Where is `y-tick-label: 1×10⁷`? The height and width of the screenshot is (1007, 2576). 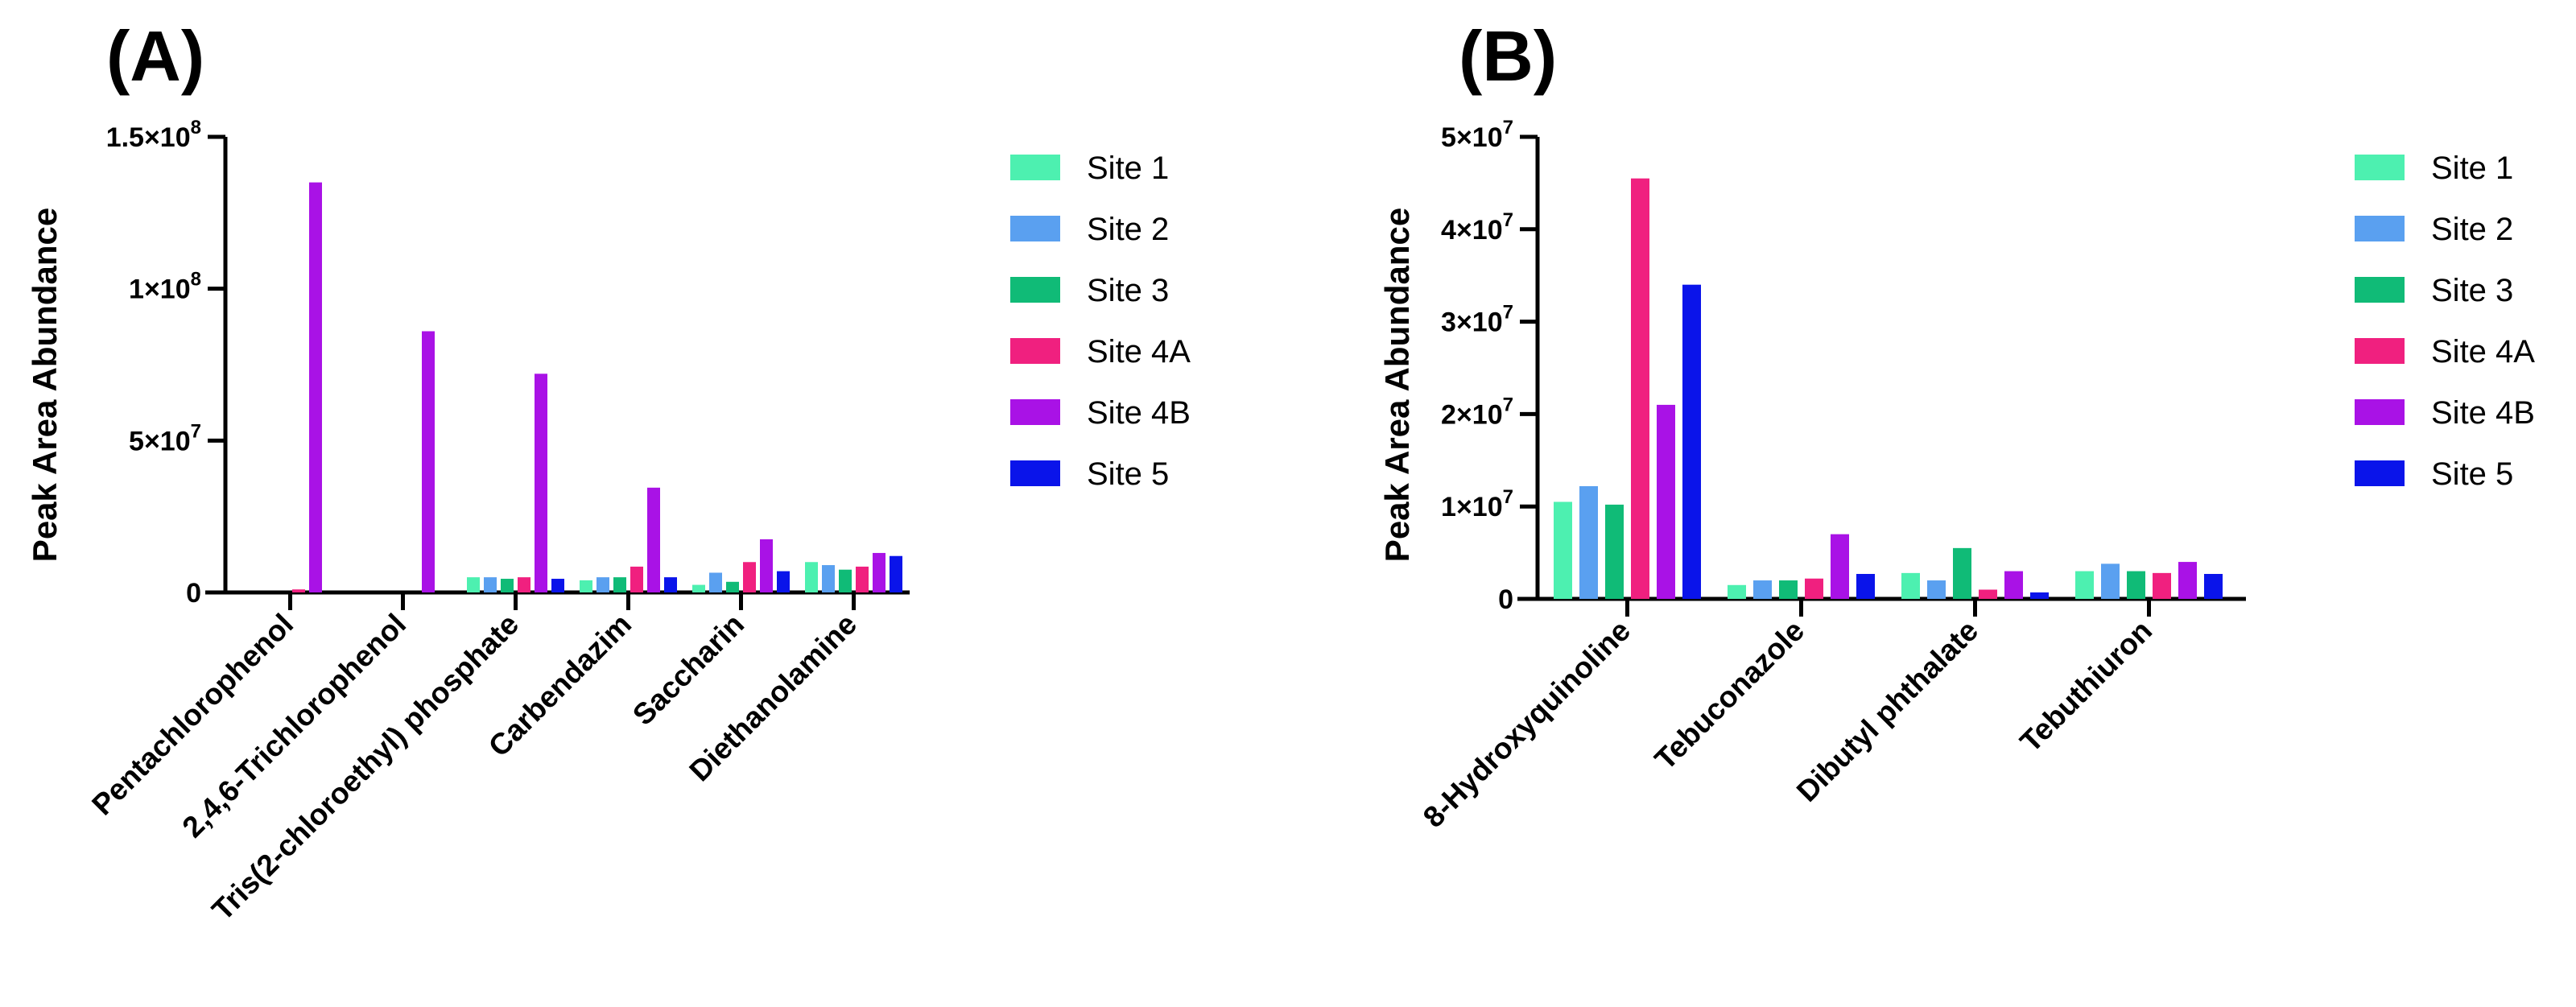 y-tick-label: 1×10⁷ is located at coordinates (1477, 504).